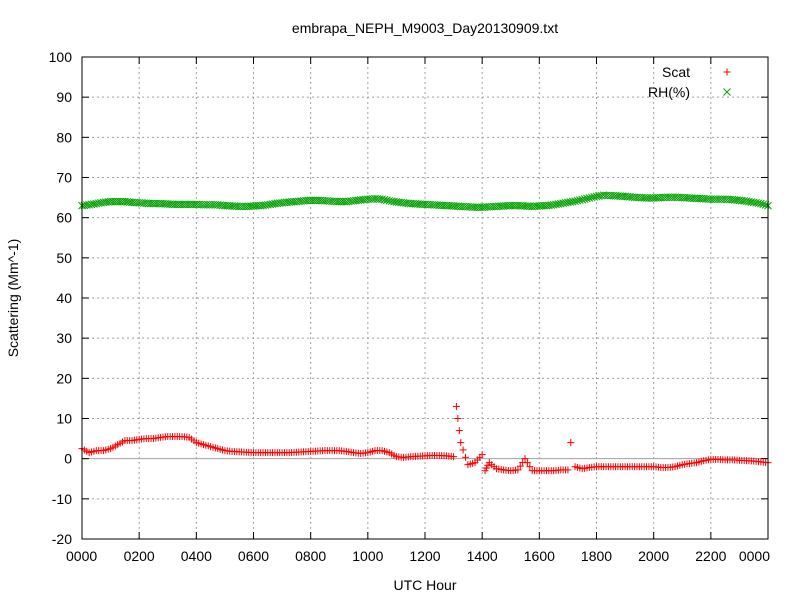 The image size is (800, 600). I want to click on tick-label-y: 70, so click(64, 178).